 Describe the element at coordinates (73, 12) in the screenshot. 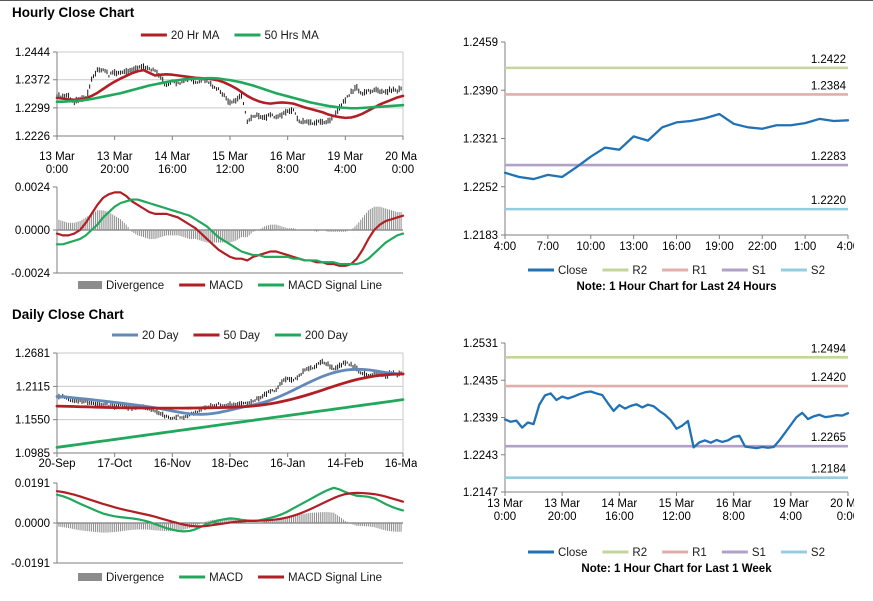

I see `hourly-section-title: Hourly Close Chart` at that location.